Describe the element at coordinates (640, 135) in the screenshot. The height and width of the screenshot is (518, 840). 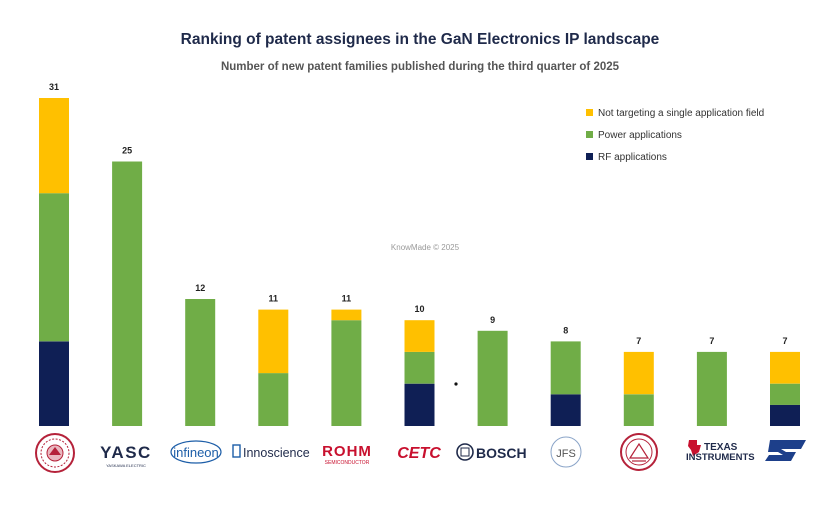
I see `legend-label: Power applications` at that location.